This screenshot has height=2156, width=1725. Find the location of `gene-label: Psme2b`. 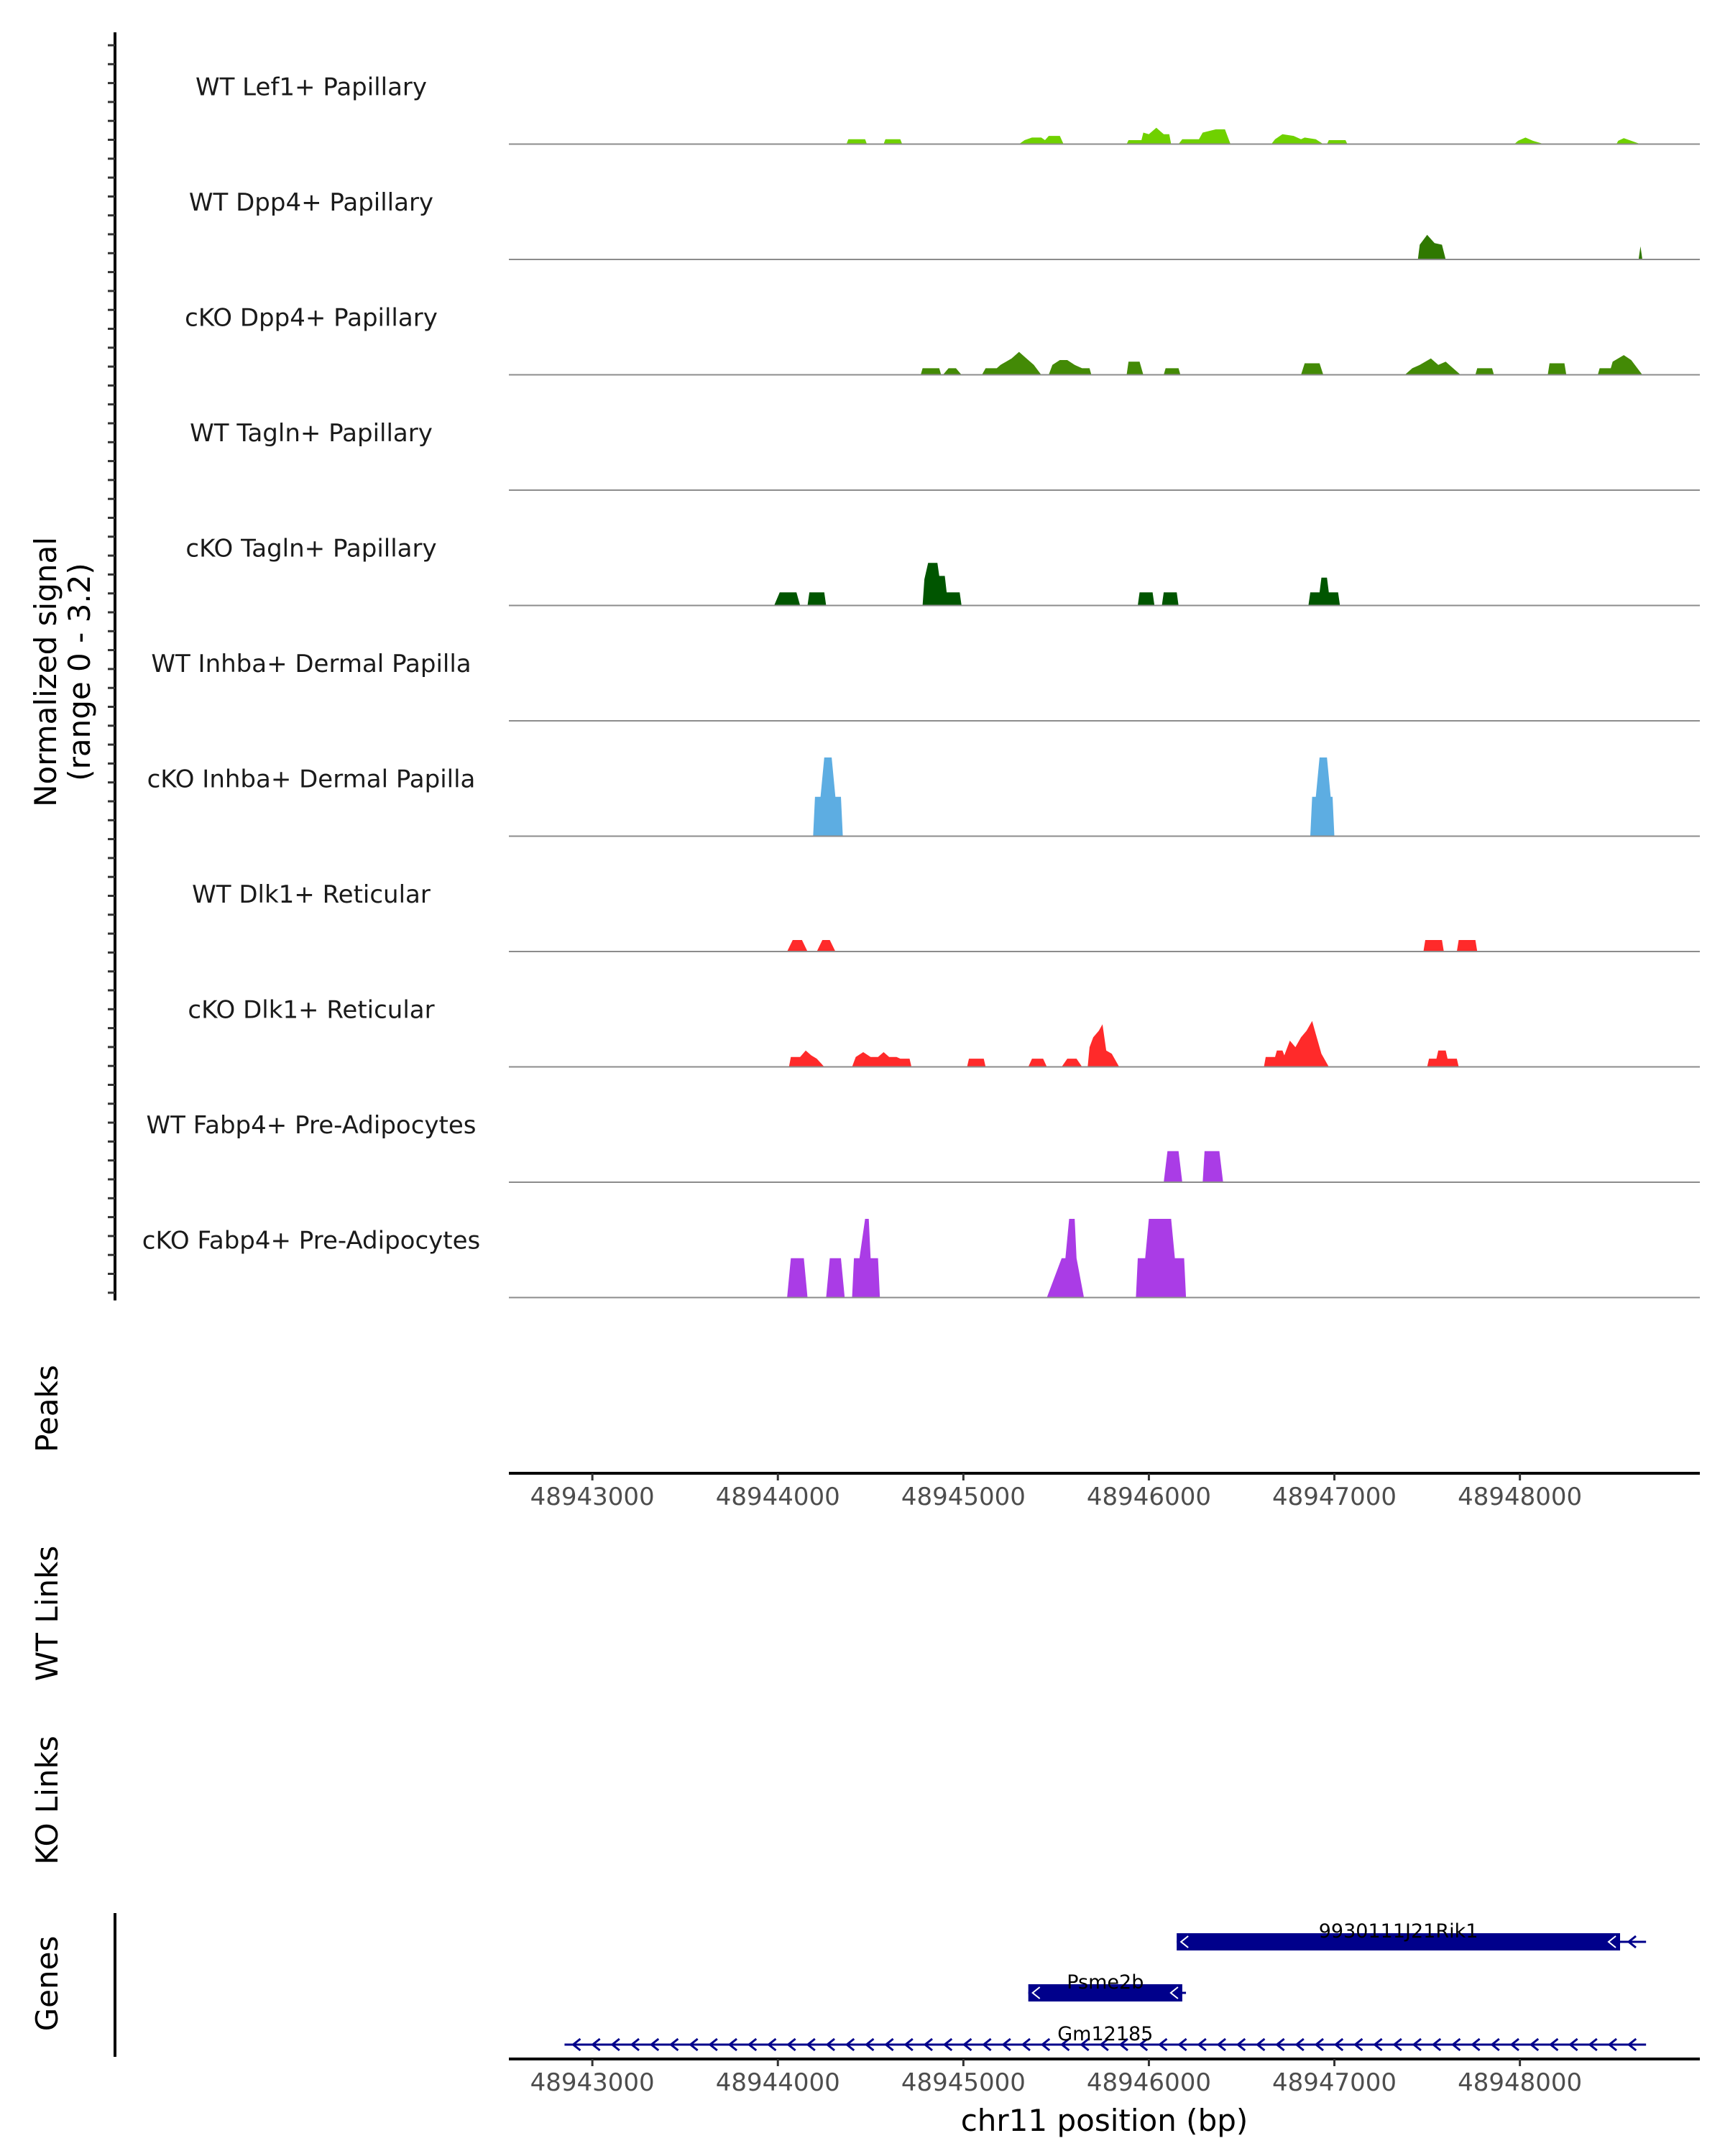

gene-label: Psme2b is located at coordinates (1105, 1983).